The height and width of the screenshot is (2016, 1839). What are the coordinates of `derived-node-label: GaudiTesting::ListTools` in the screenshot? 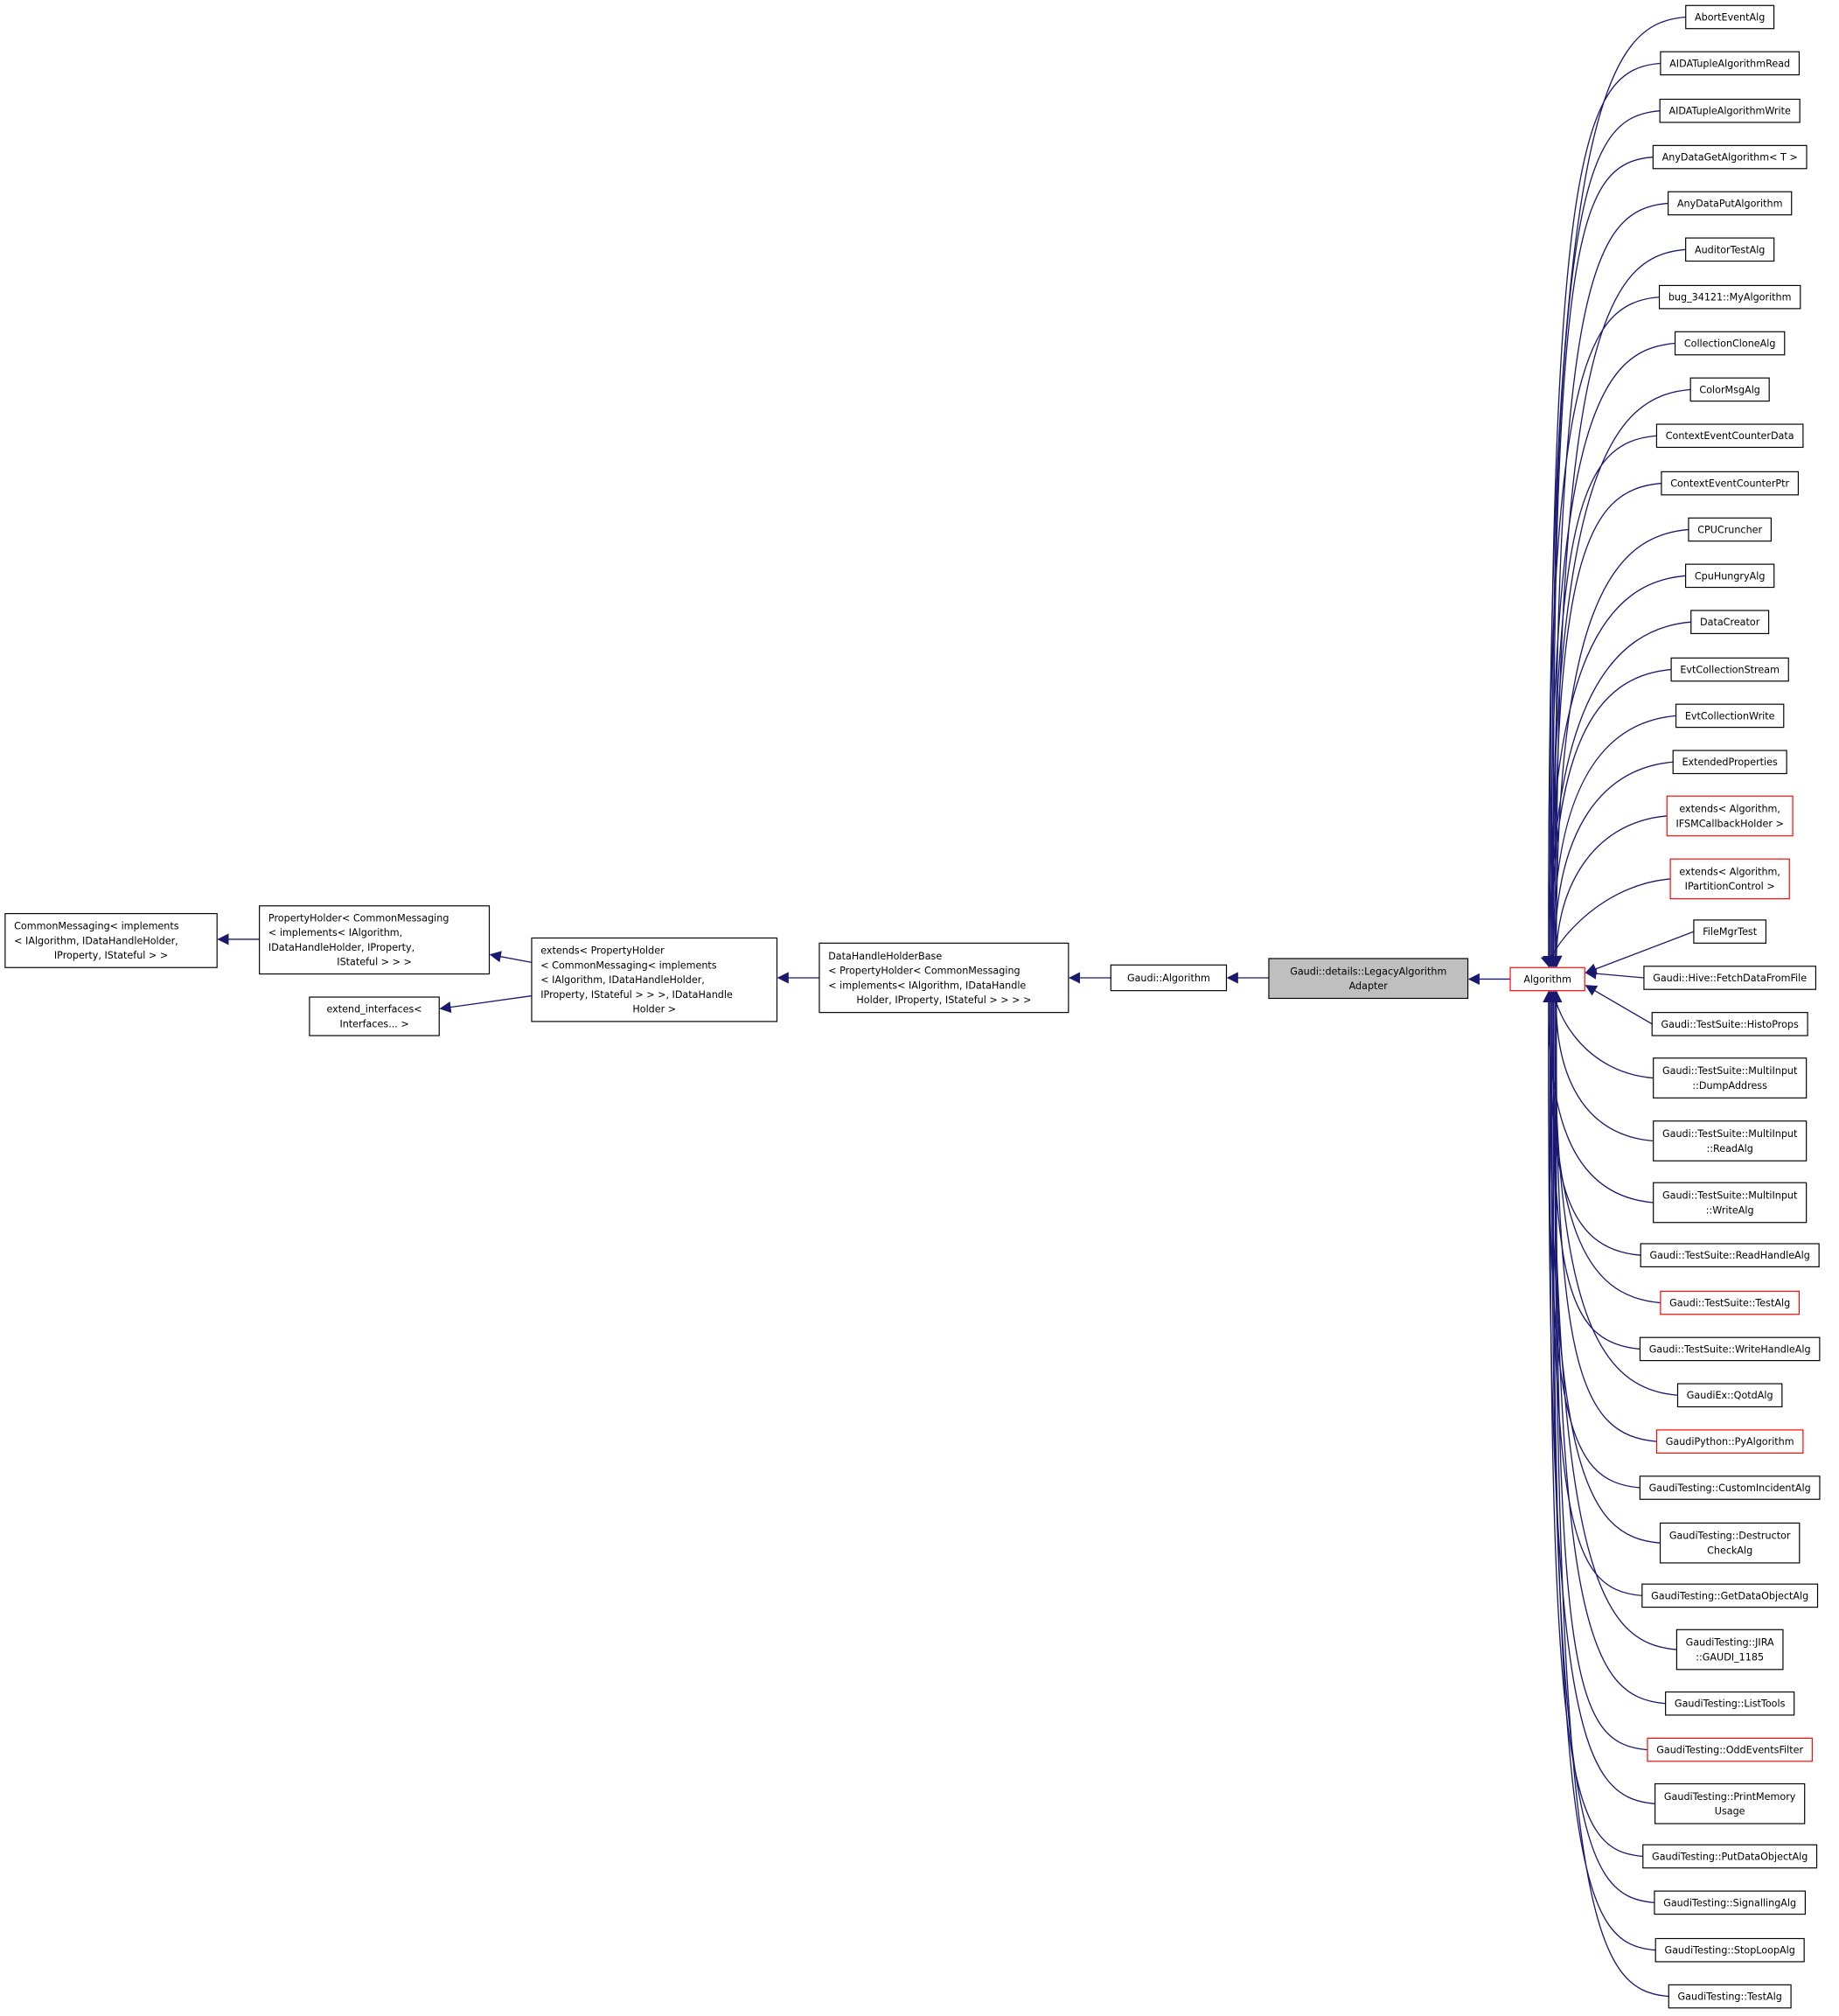 It's located at (1730, 1704).